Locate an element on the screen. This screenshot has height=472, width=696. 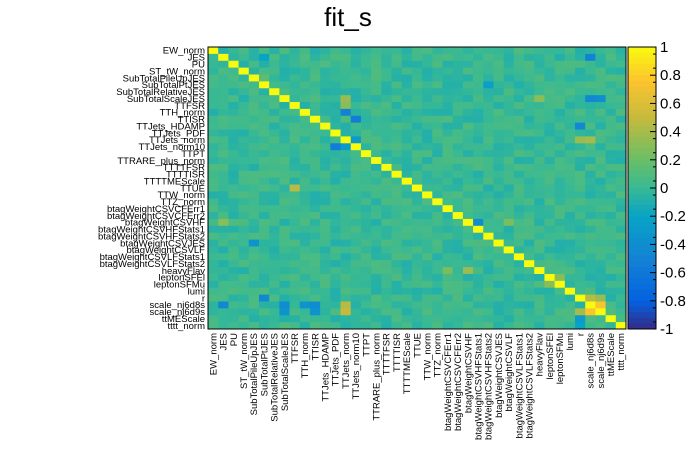
x-tick-label: btagWeightCSVLFStats2 is located at coordinates (529, 385).